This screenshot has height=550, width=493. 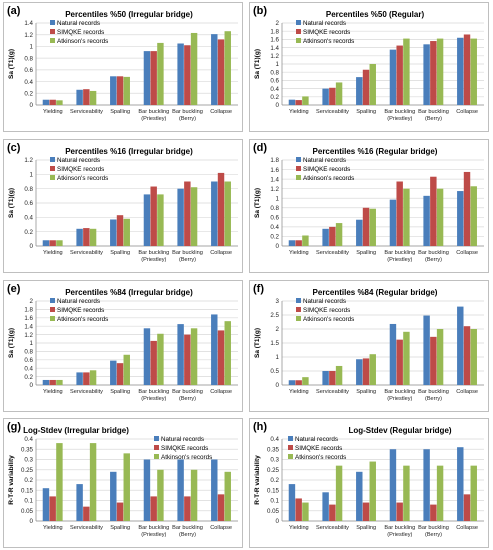 What do you see at coordinates (273, 470) in the screenshot?
I see `y-tick-label: 0.25` at bounding box center [273, 470].